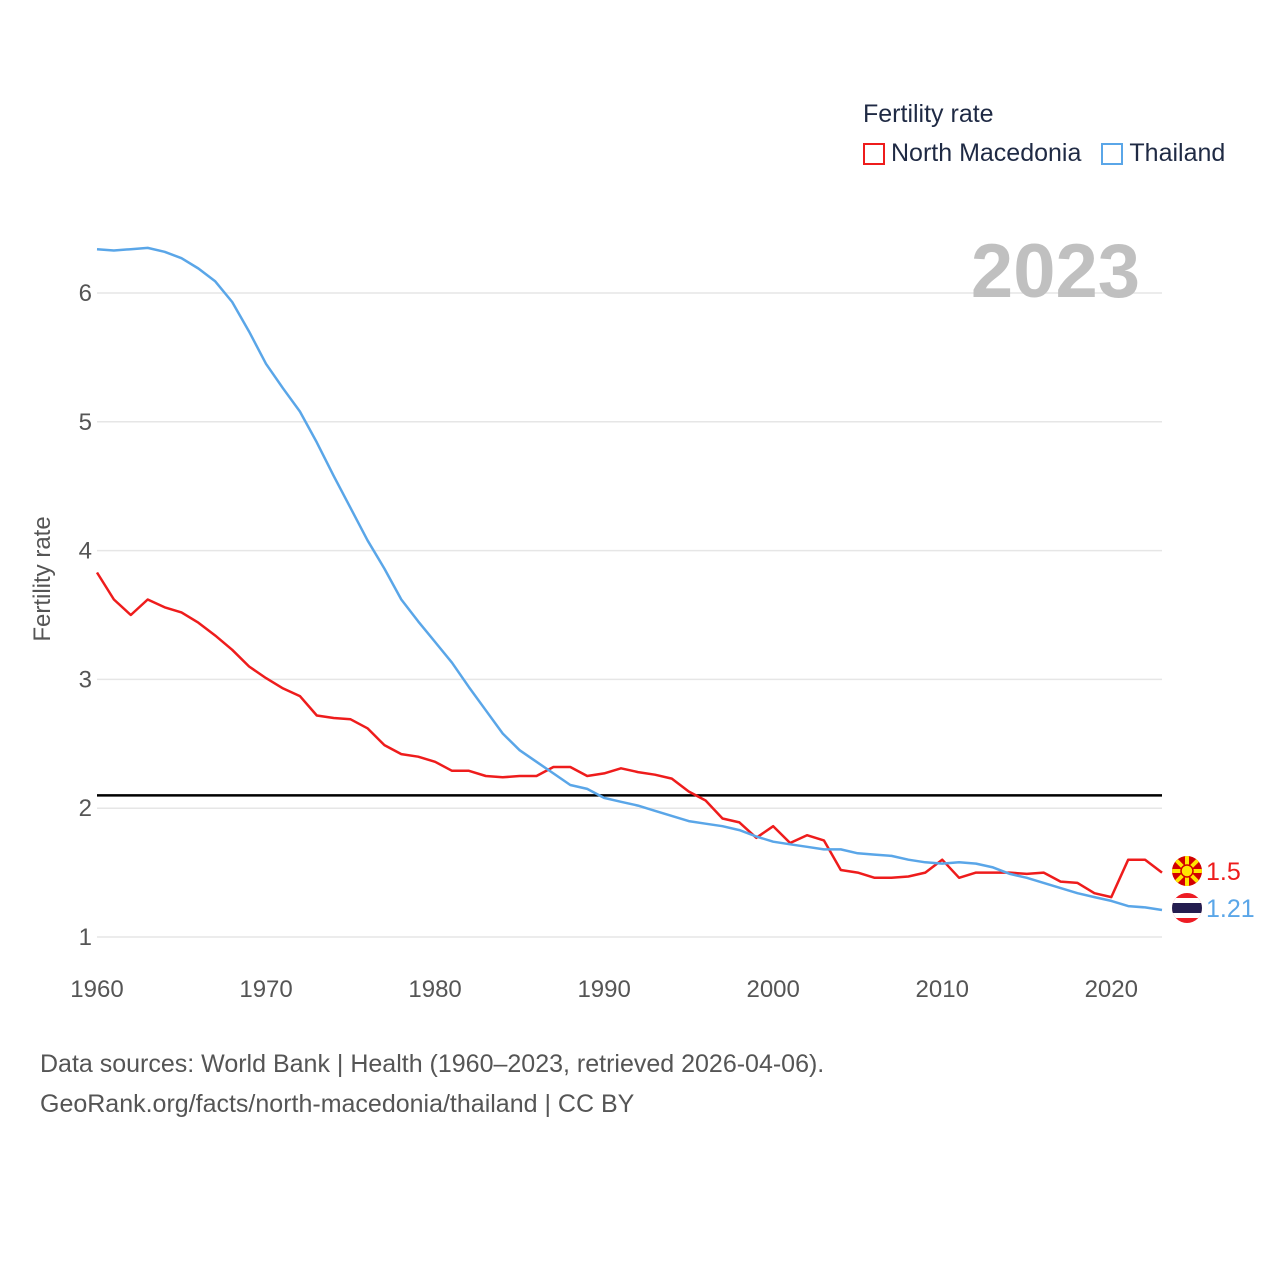 The height and width of the screenshot is (1280, 1280). I want to click on y-tick-label-4: 4, so click(85, 551).